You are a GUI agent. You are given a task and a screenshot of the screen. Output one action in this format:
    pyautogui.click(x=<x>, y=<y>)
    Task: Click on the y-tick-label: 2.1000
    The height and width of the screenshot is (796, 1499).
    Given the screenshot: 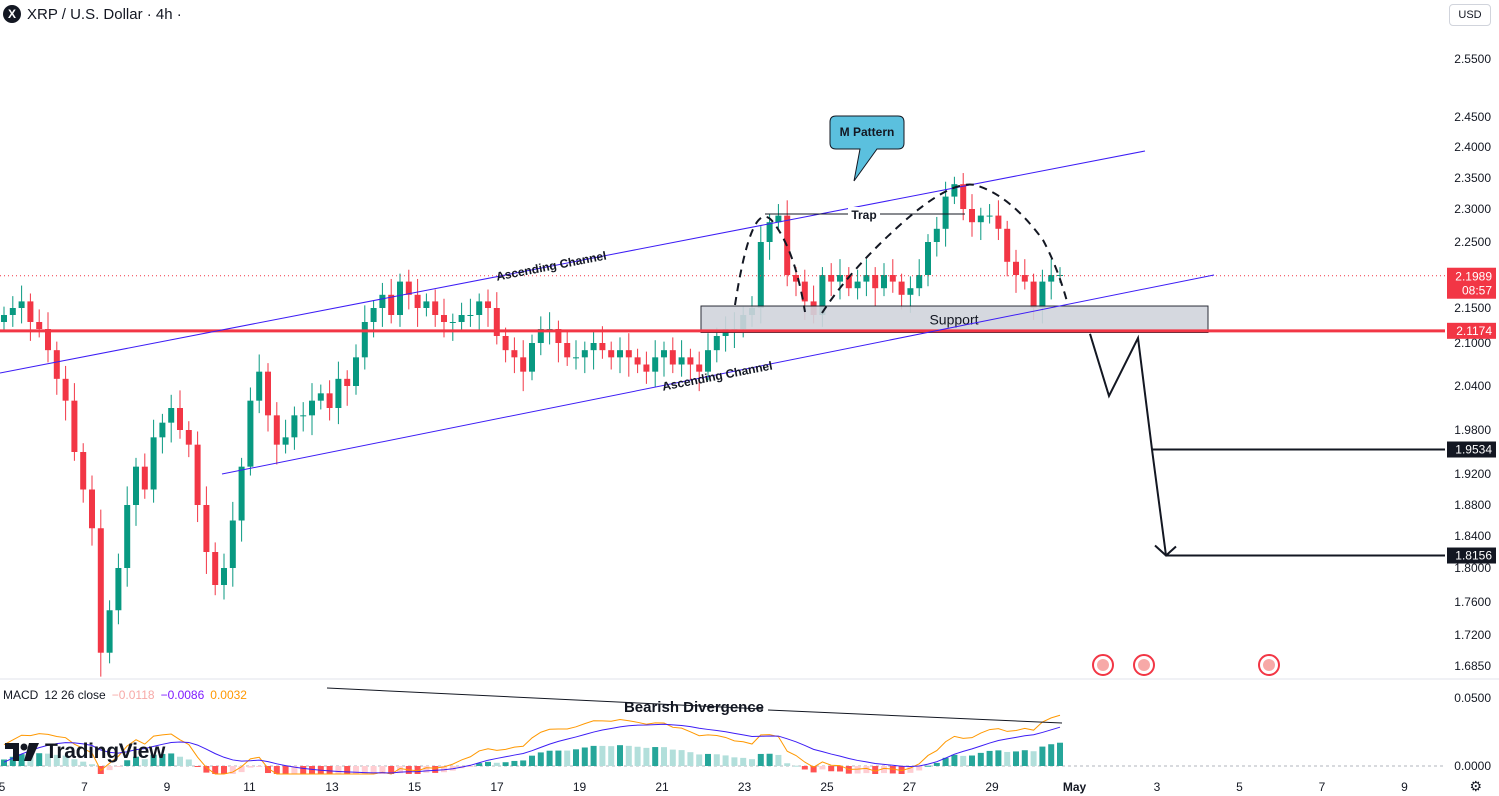 What is the action you would take?
    pyautogui.click(x=1472, y=343)
    